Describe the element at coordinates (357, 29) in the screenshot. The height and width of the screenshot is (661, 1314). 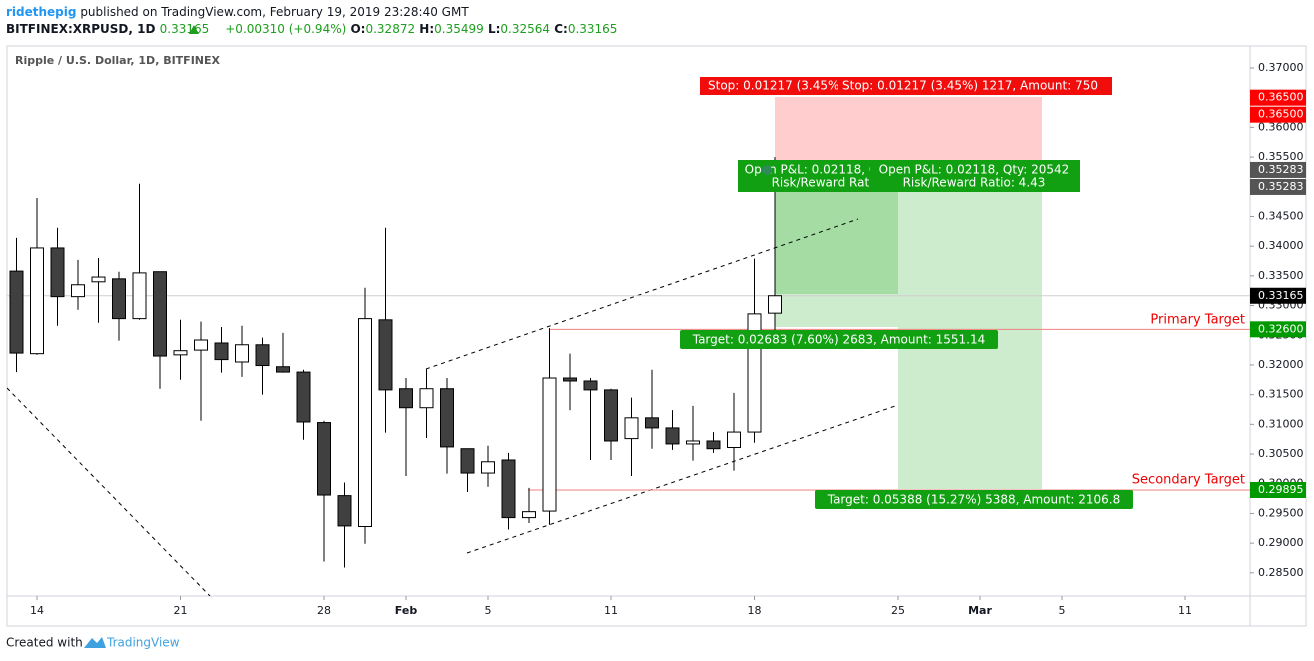
I see `ohlc-label: O:` at that location.